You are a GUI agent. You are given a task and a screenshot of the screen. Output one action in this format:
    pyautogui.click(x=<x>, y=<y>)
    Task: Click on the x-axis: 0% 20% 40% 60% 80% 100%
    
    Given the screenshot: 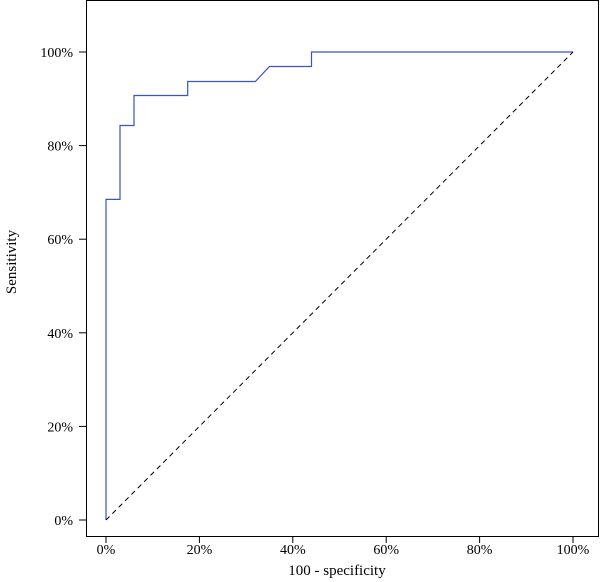 What is the action you would take?
    pyautogui.click(x=343, y=547)
    